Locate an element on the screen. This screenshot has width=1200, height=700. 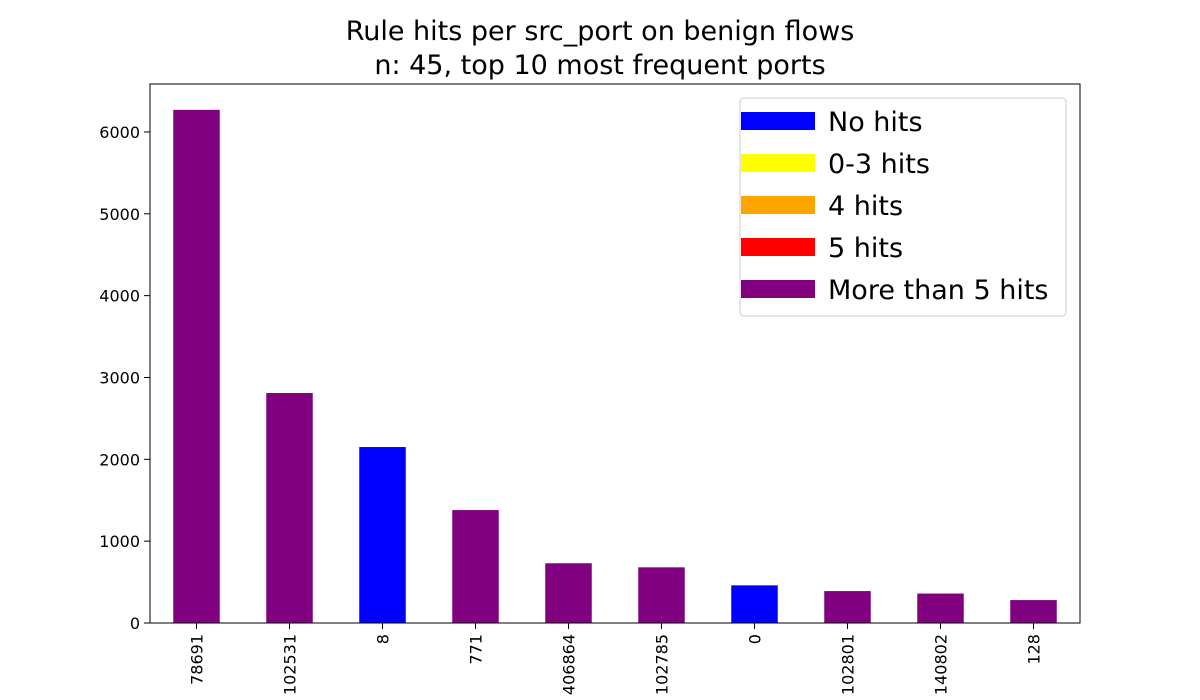
y-tick-label: 0 is located at coordinates (135, 623).